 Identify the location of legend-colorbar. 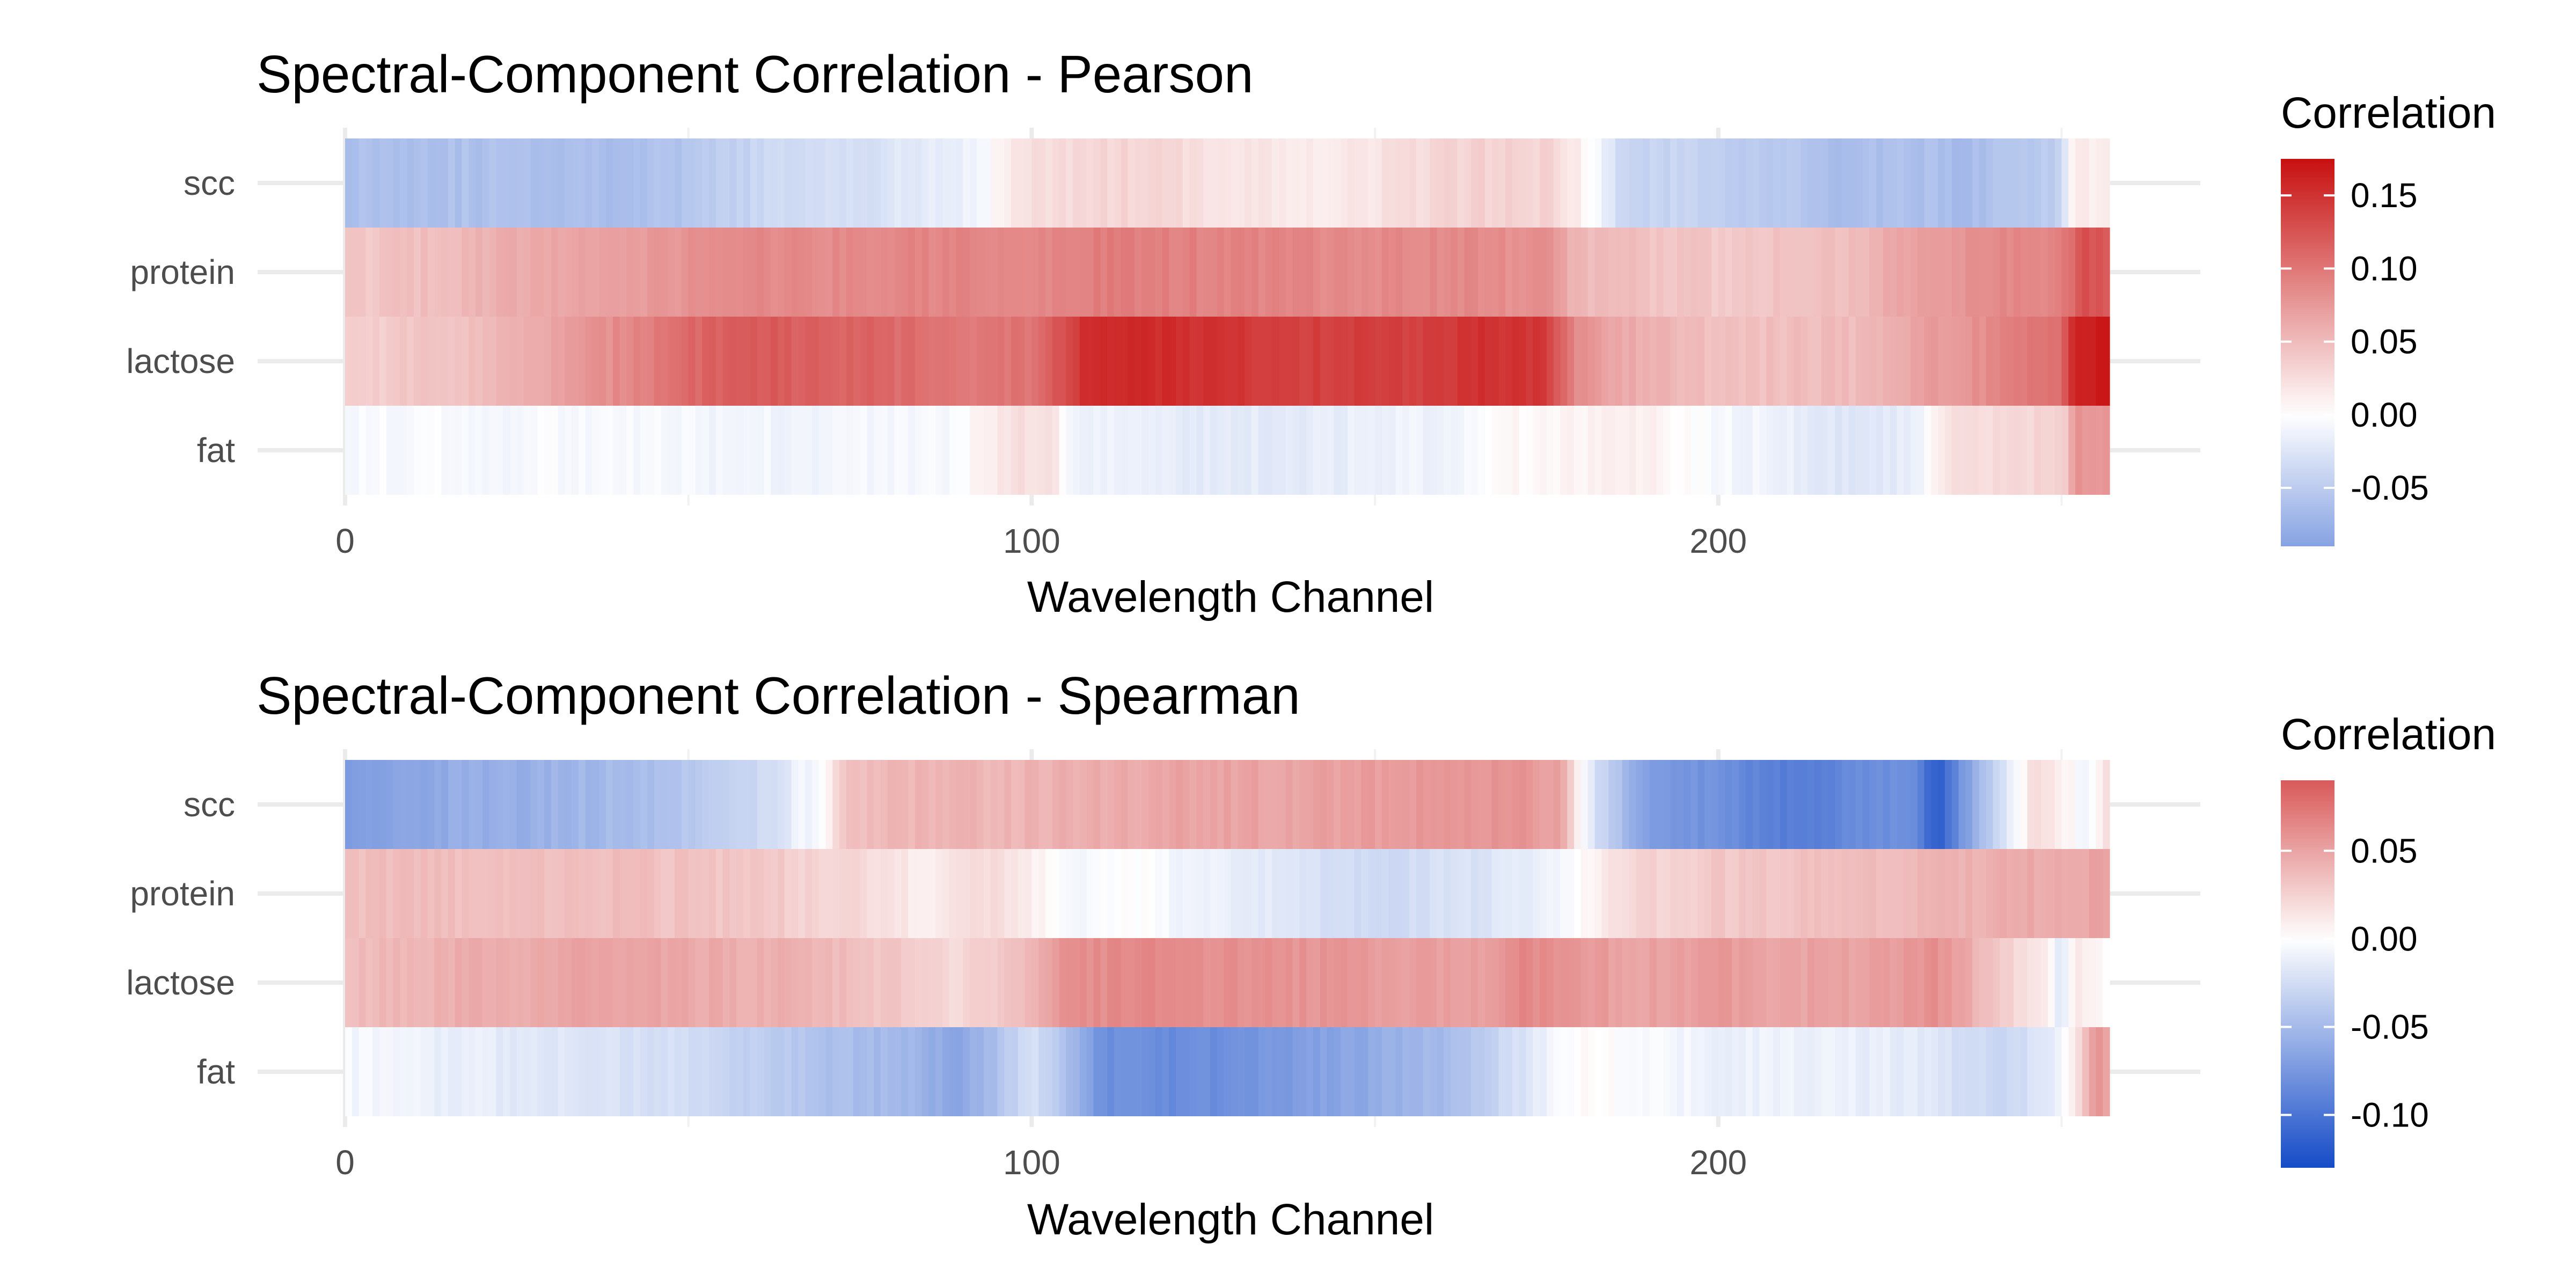
(2307, 974).